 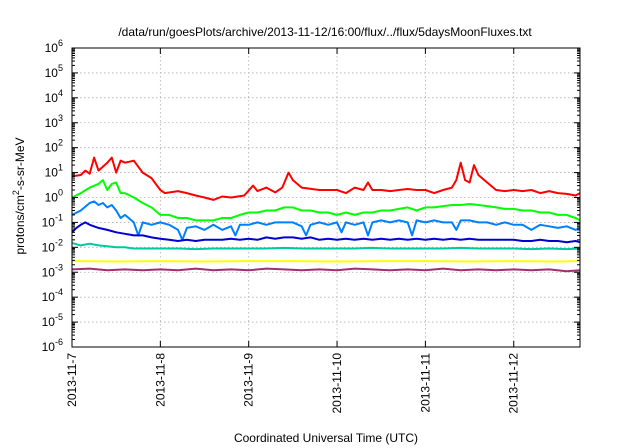 What do you see at coordinates (52, 270) in the screenshot?
I see `y-tick-label: 10⁻³` at bounding box center [52, 270].